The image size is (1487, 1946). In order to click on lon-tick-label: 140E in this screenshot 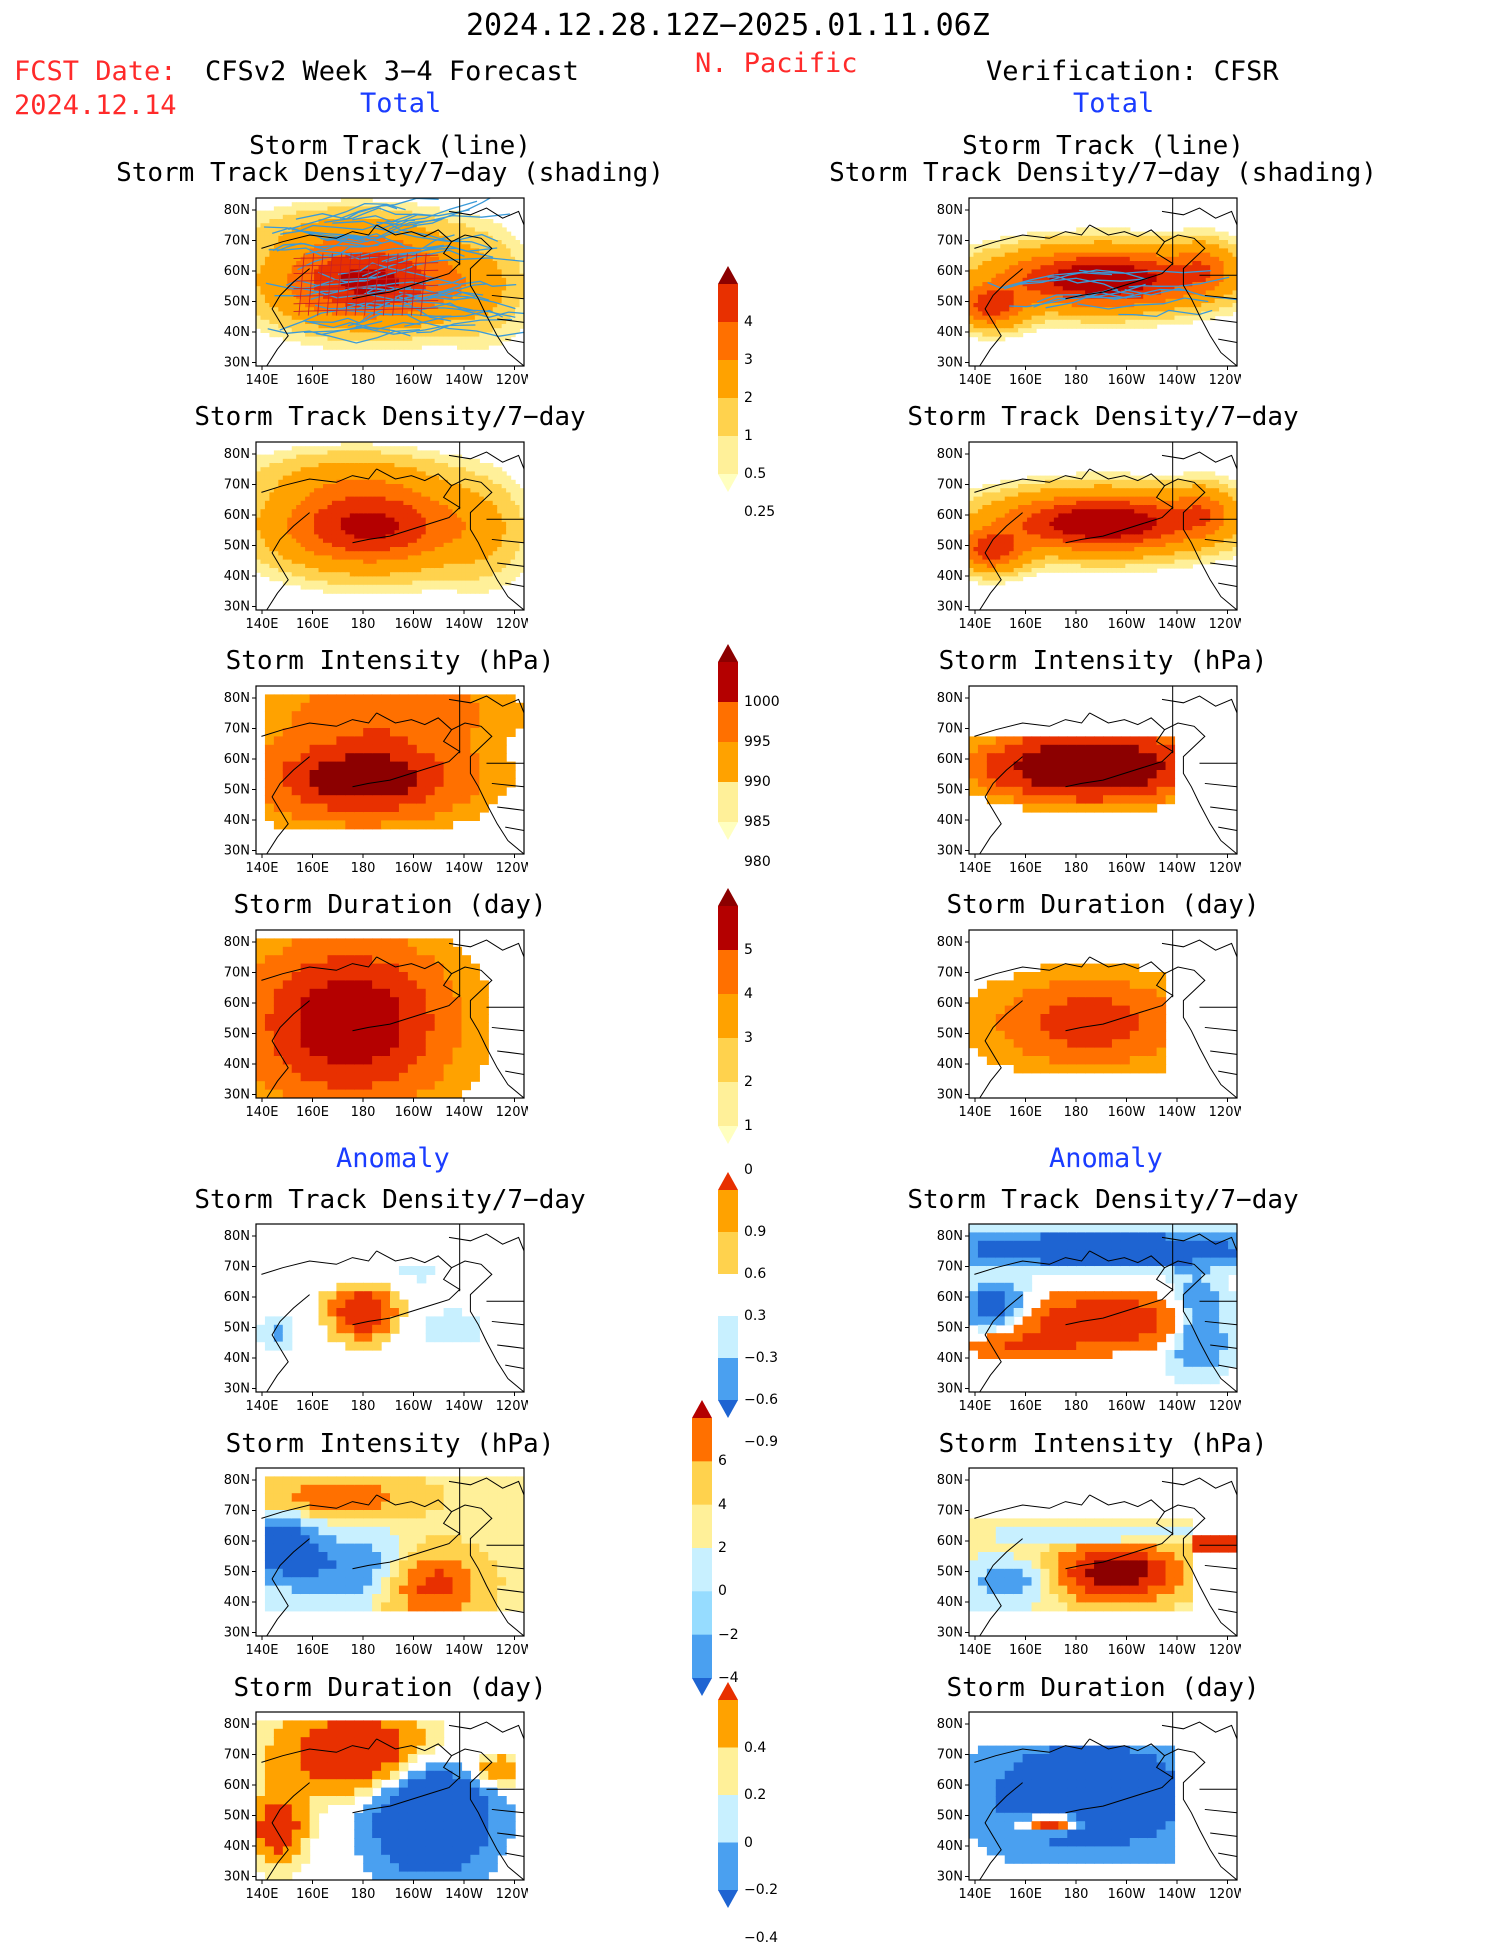, I will do `click(261, 380)`.